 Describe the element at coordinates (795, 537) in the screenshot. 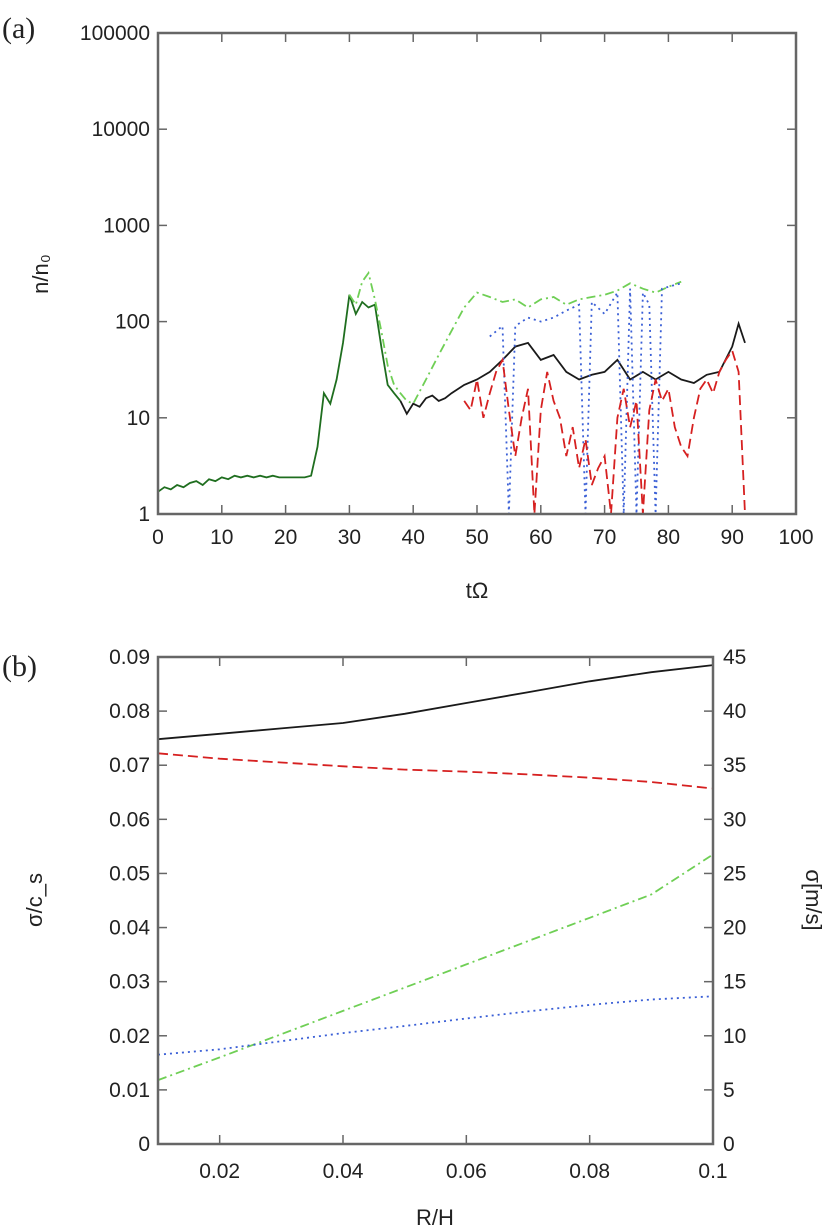

I see `panel-a-x-tick-label: 100` at that location.